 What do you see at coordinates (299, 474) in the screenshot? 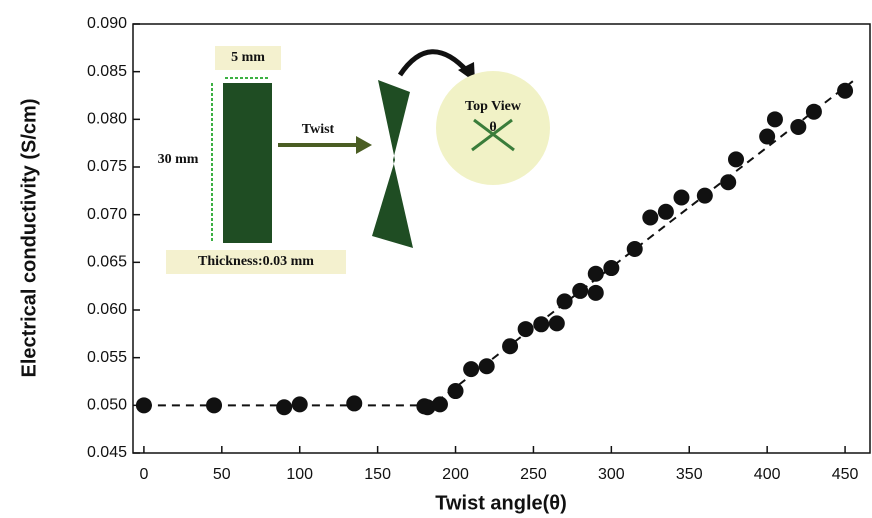
I see `x-tick-label: 100` at bounding box center [299, 474].